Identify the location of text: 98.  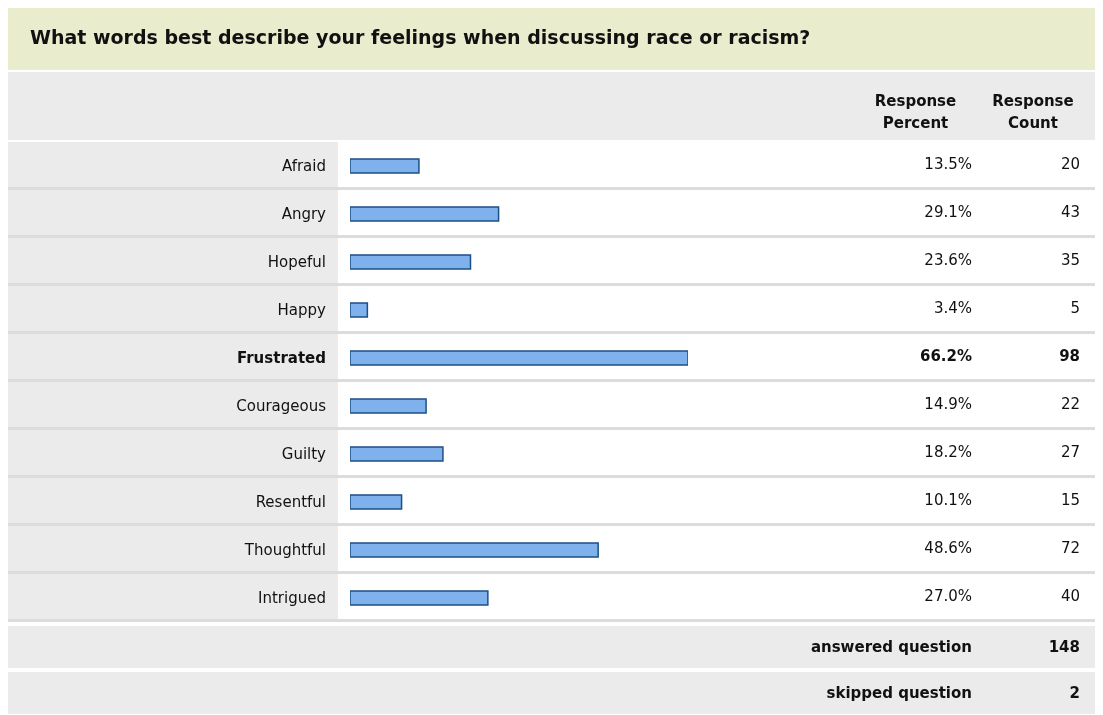
(1069, 356).